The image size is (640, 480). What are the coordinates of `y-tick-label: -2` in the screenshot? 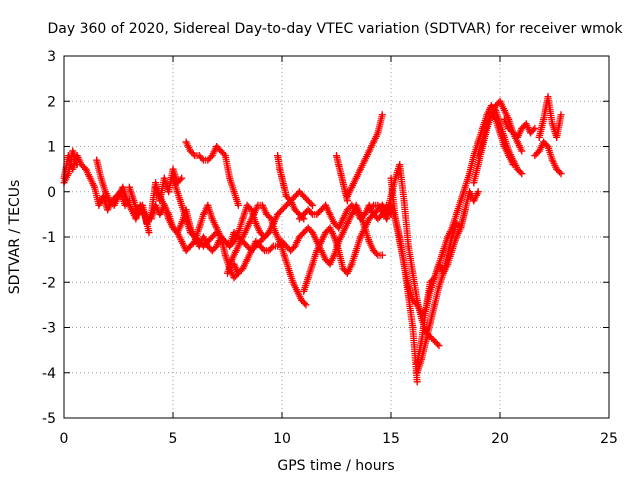 It's located at (49, 283).